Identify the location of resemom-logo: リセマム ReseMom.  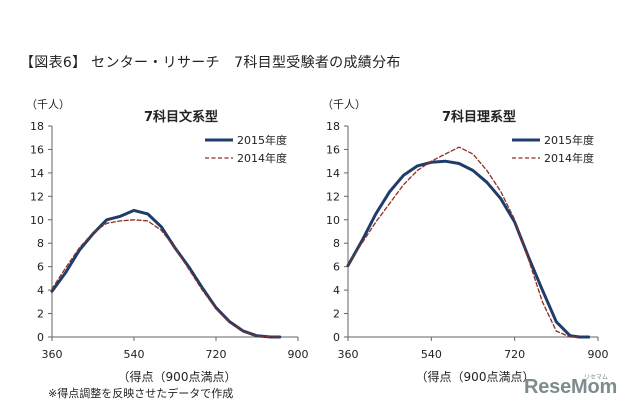
(574, 389).